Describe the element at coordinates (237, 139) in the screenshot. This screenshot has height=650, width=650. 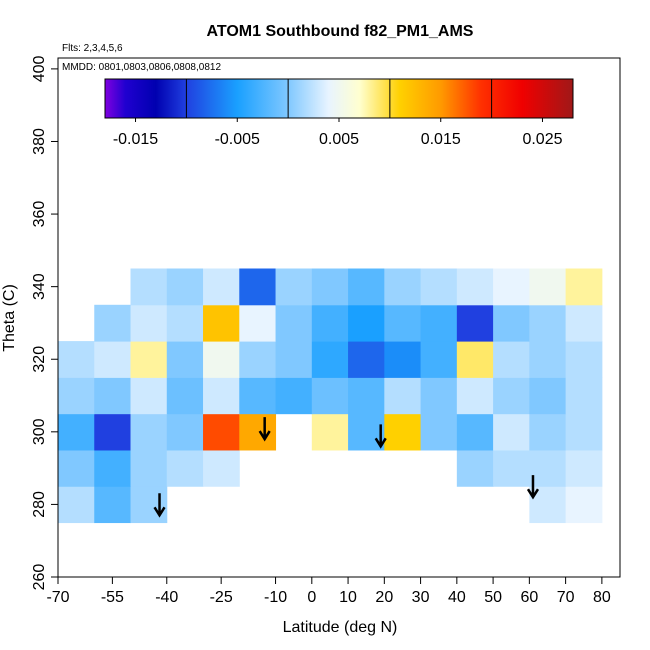
I see `colorbar-tick-label: -0.005` at that location.